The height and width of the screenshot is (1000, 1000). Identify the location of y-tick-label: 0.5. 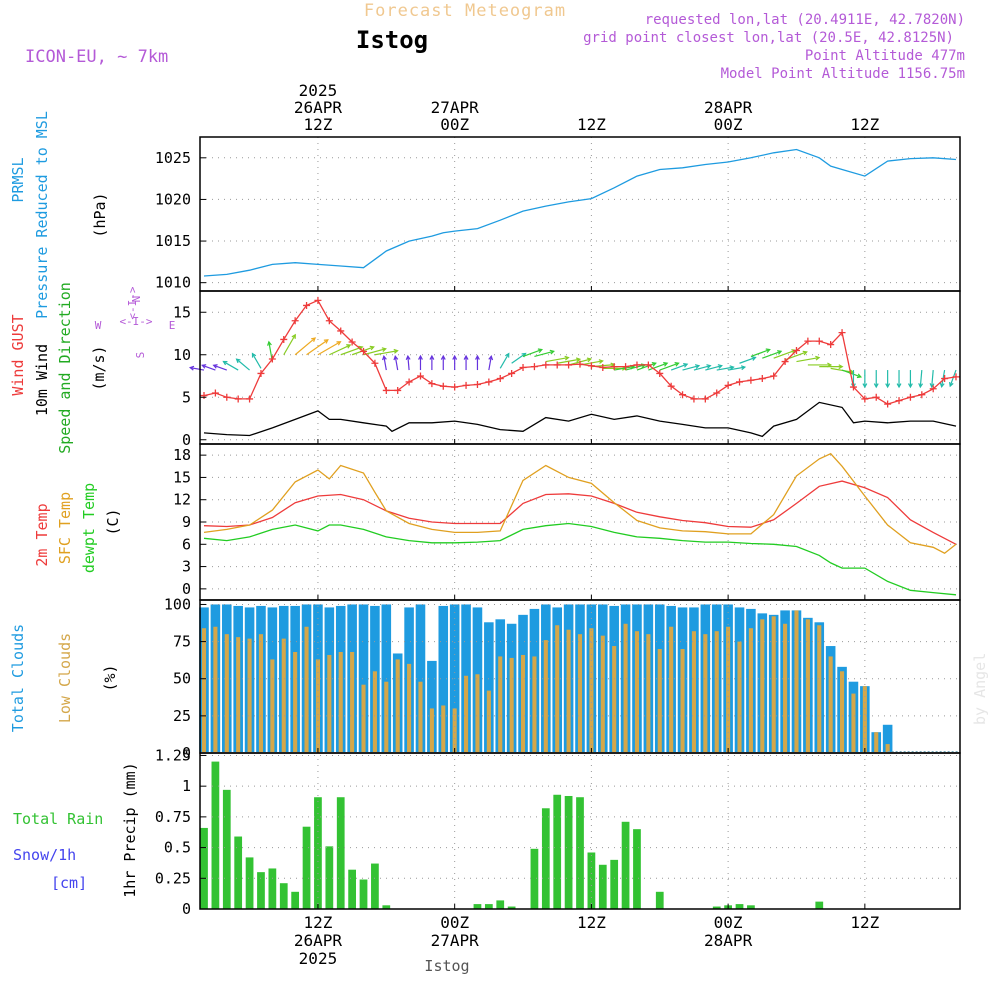
(177, 848).